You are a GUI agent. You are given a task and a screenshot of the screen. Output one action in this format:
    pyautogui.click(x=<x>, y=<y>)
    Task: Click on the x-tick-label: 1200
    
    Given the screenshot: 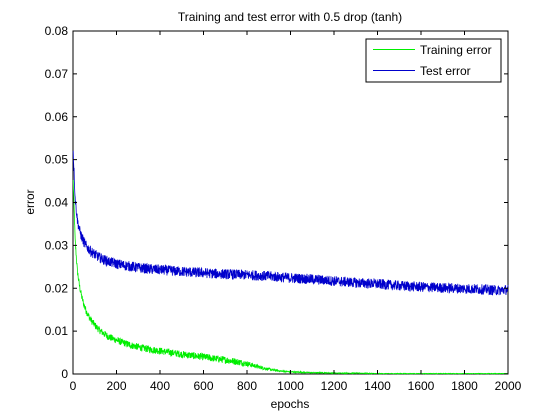 What is the action you would take?
    pyautogui.click(x=334, y=386)
    